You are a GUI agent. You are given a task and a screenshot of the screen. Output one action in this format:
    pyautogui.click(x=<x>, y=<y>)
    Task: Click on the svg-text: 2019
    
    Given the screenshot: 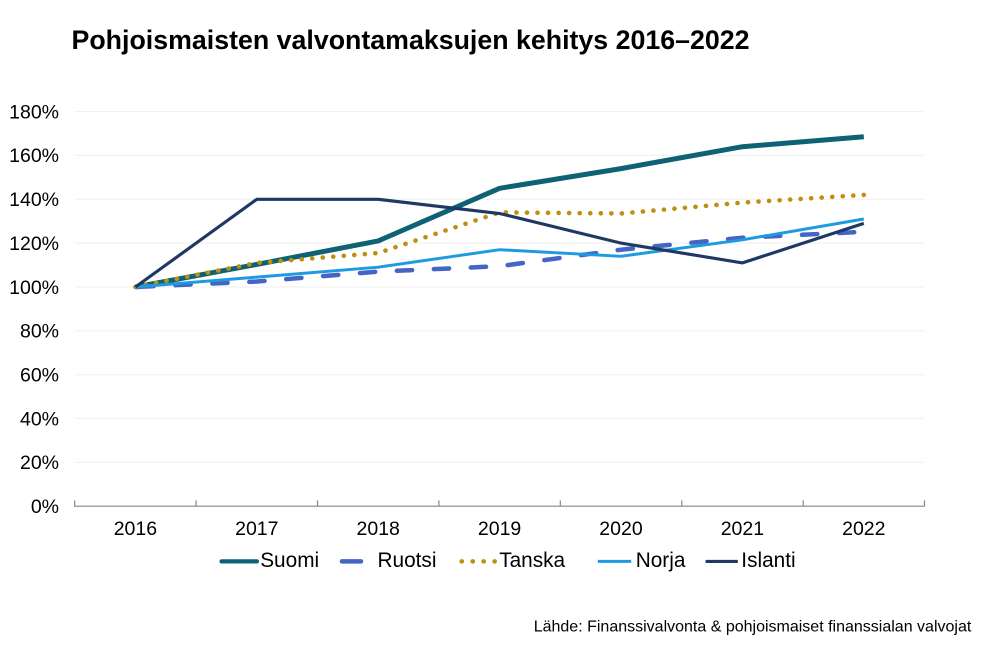 What is the action you would take?
    pyautogui.click(x=499, y=529)
    